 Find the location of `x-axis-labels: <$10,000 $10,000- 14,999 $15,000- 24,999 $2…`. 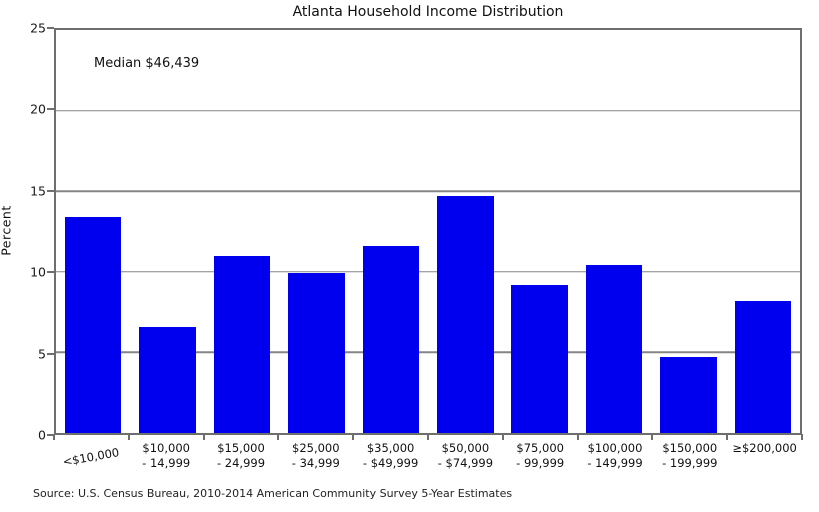

x-axis-labels: <$10,000 $10,000- 14,999 $15,000- 24,999 $2… is located at coordinates (428, 462).